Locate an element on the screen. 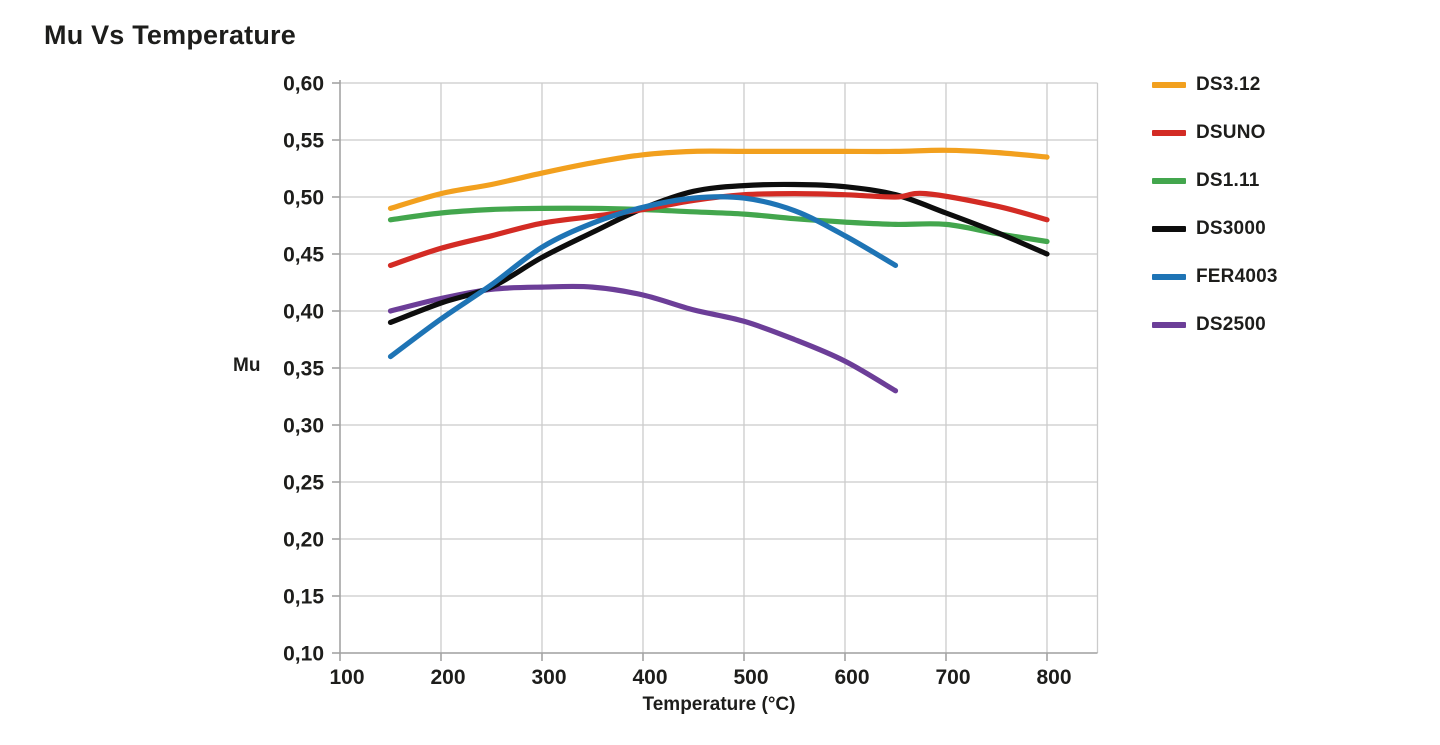  legend-item-ds3-12: DS3.12 is located at coordinates (1215, 84).